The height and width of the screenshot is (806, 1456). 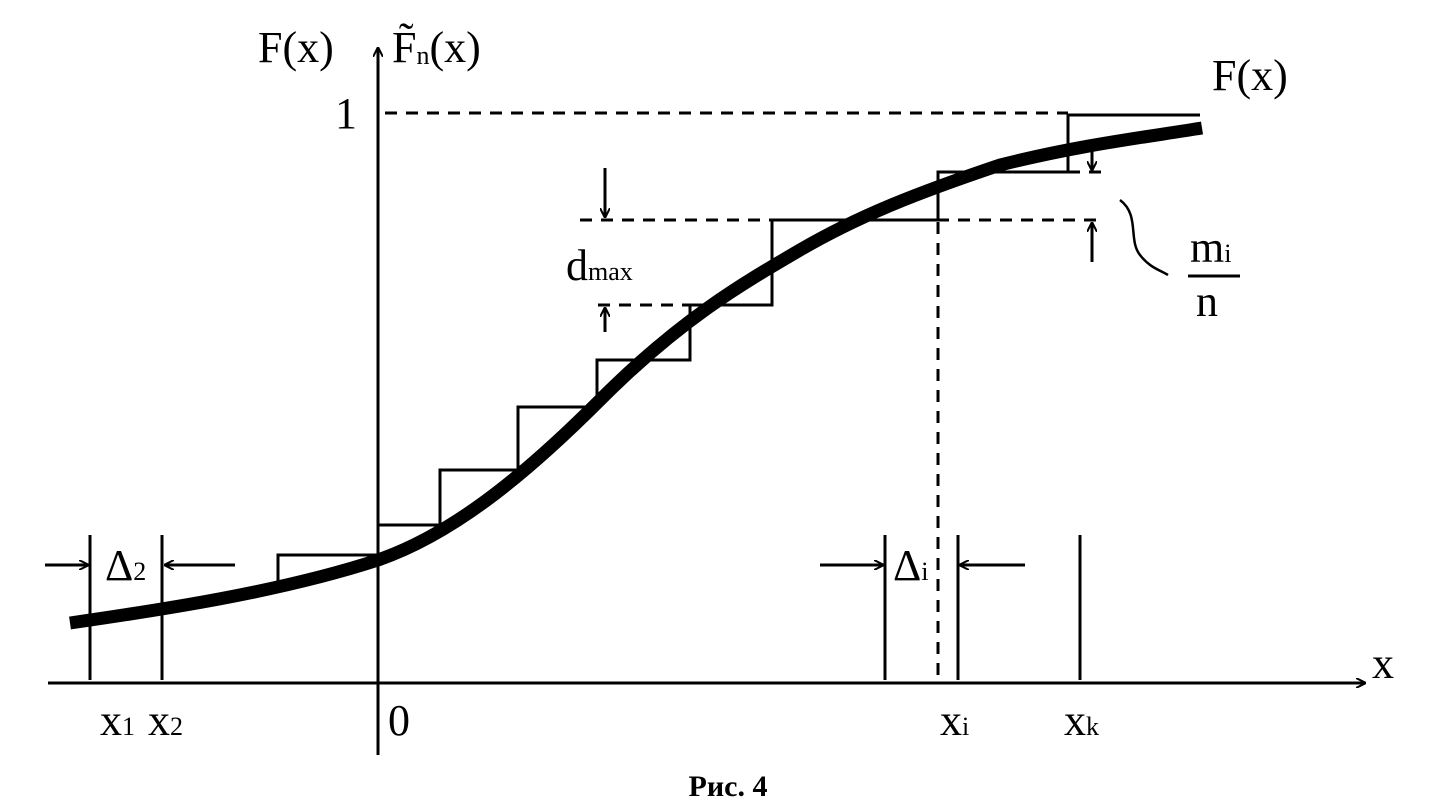 What do you see at coordinates (1207, 247) in the screenshot?
I see `label-part: m` at bounding box center [1207, 247].